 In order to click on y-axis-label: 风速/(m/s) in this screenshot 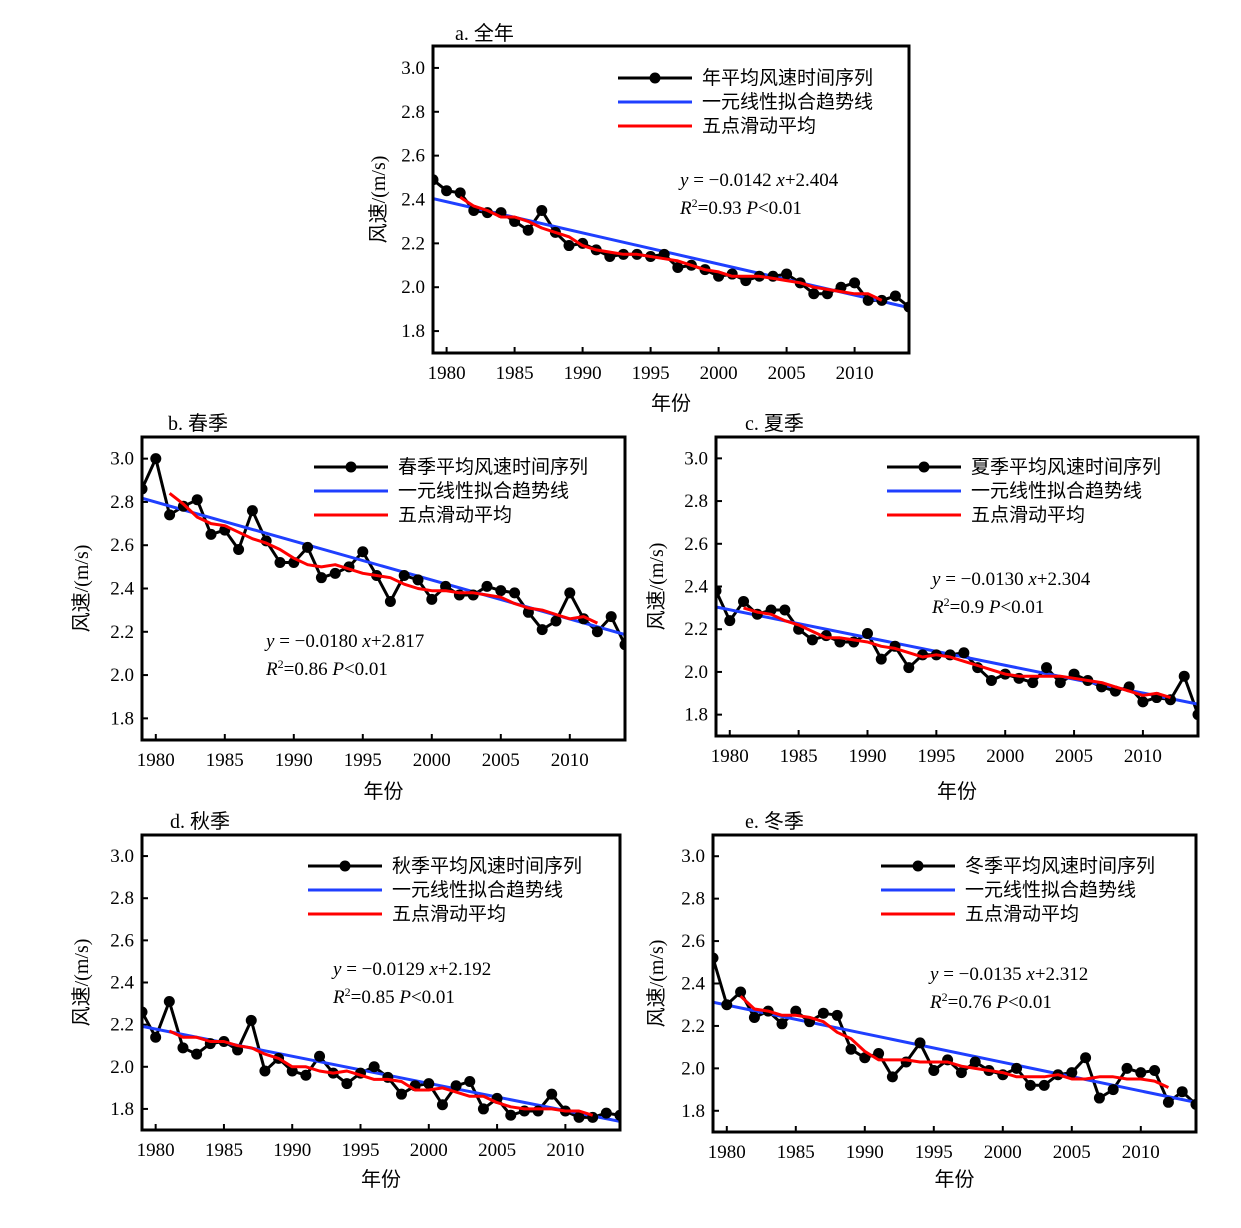, I will do `click(656, 587)`.